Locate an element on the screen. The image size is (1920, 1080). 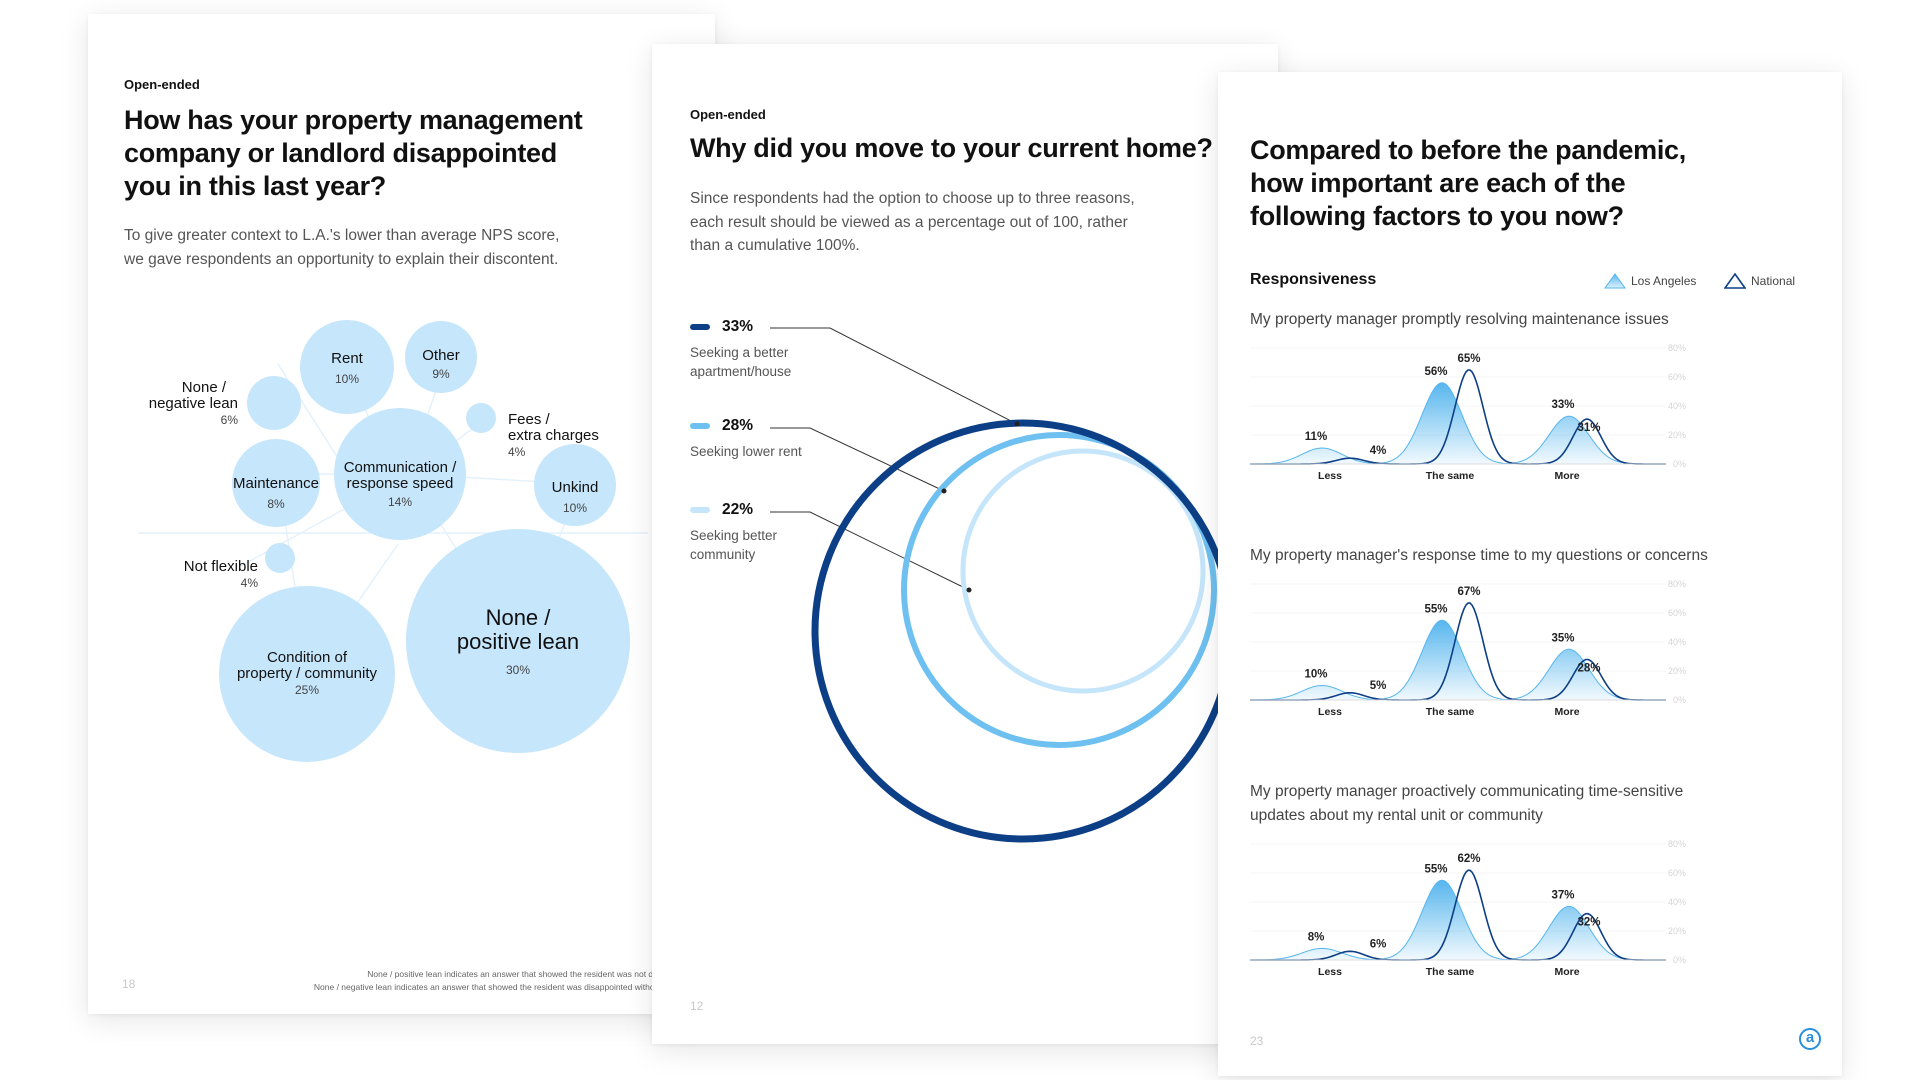
value-label-national: 31% is located at coordinates (1588, 428).